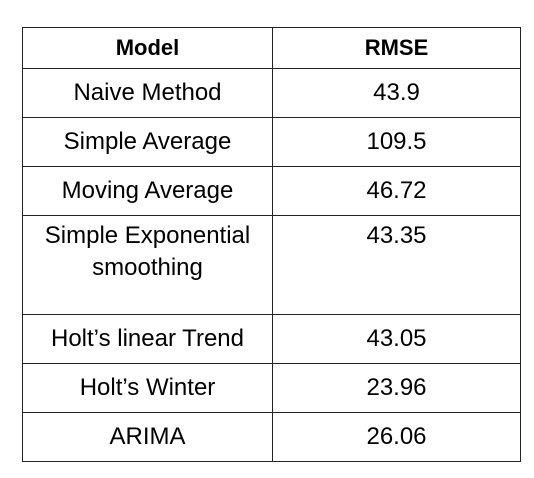 Image resolution: width=534 pixels, height=478 pixels. Describe the element at coordinates (396, 437) in the screenshot. I see `rmse-cell: 26.06` at that location.